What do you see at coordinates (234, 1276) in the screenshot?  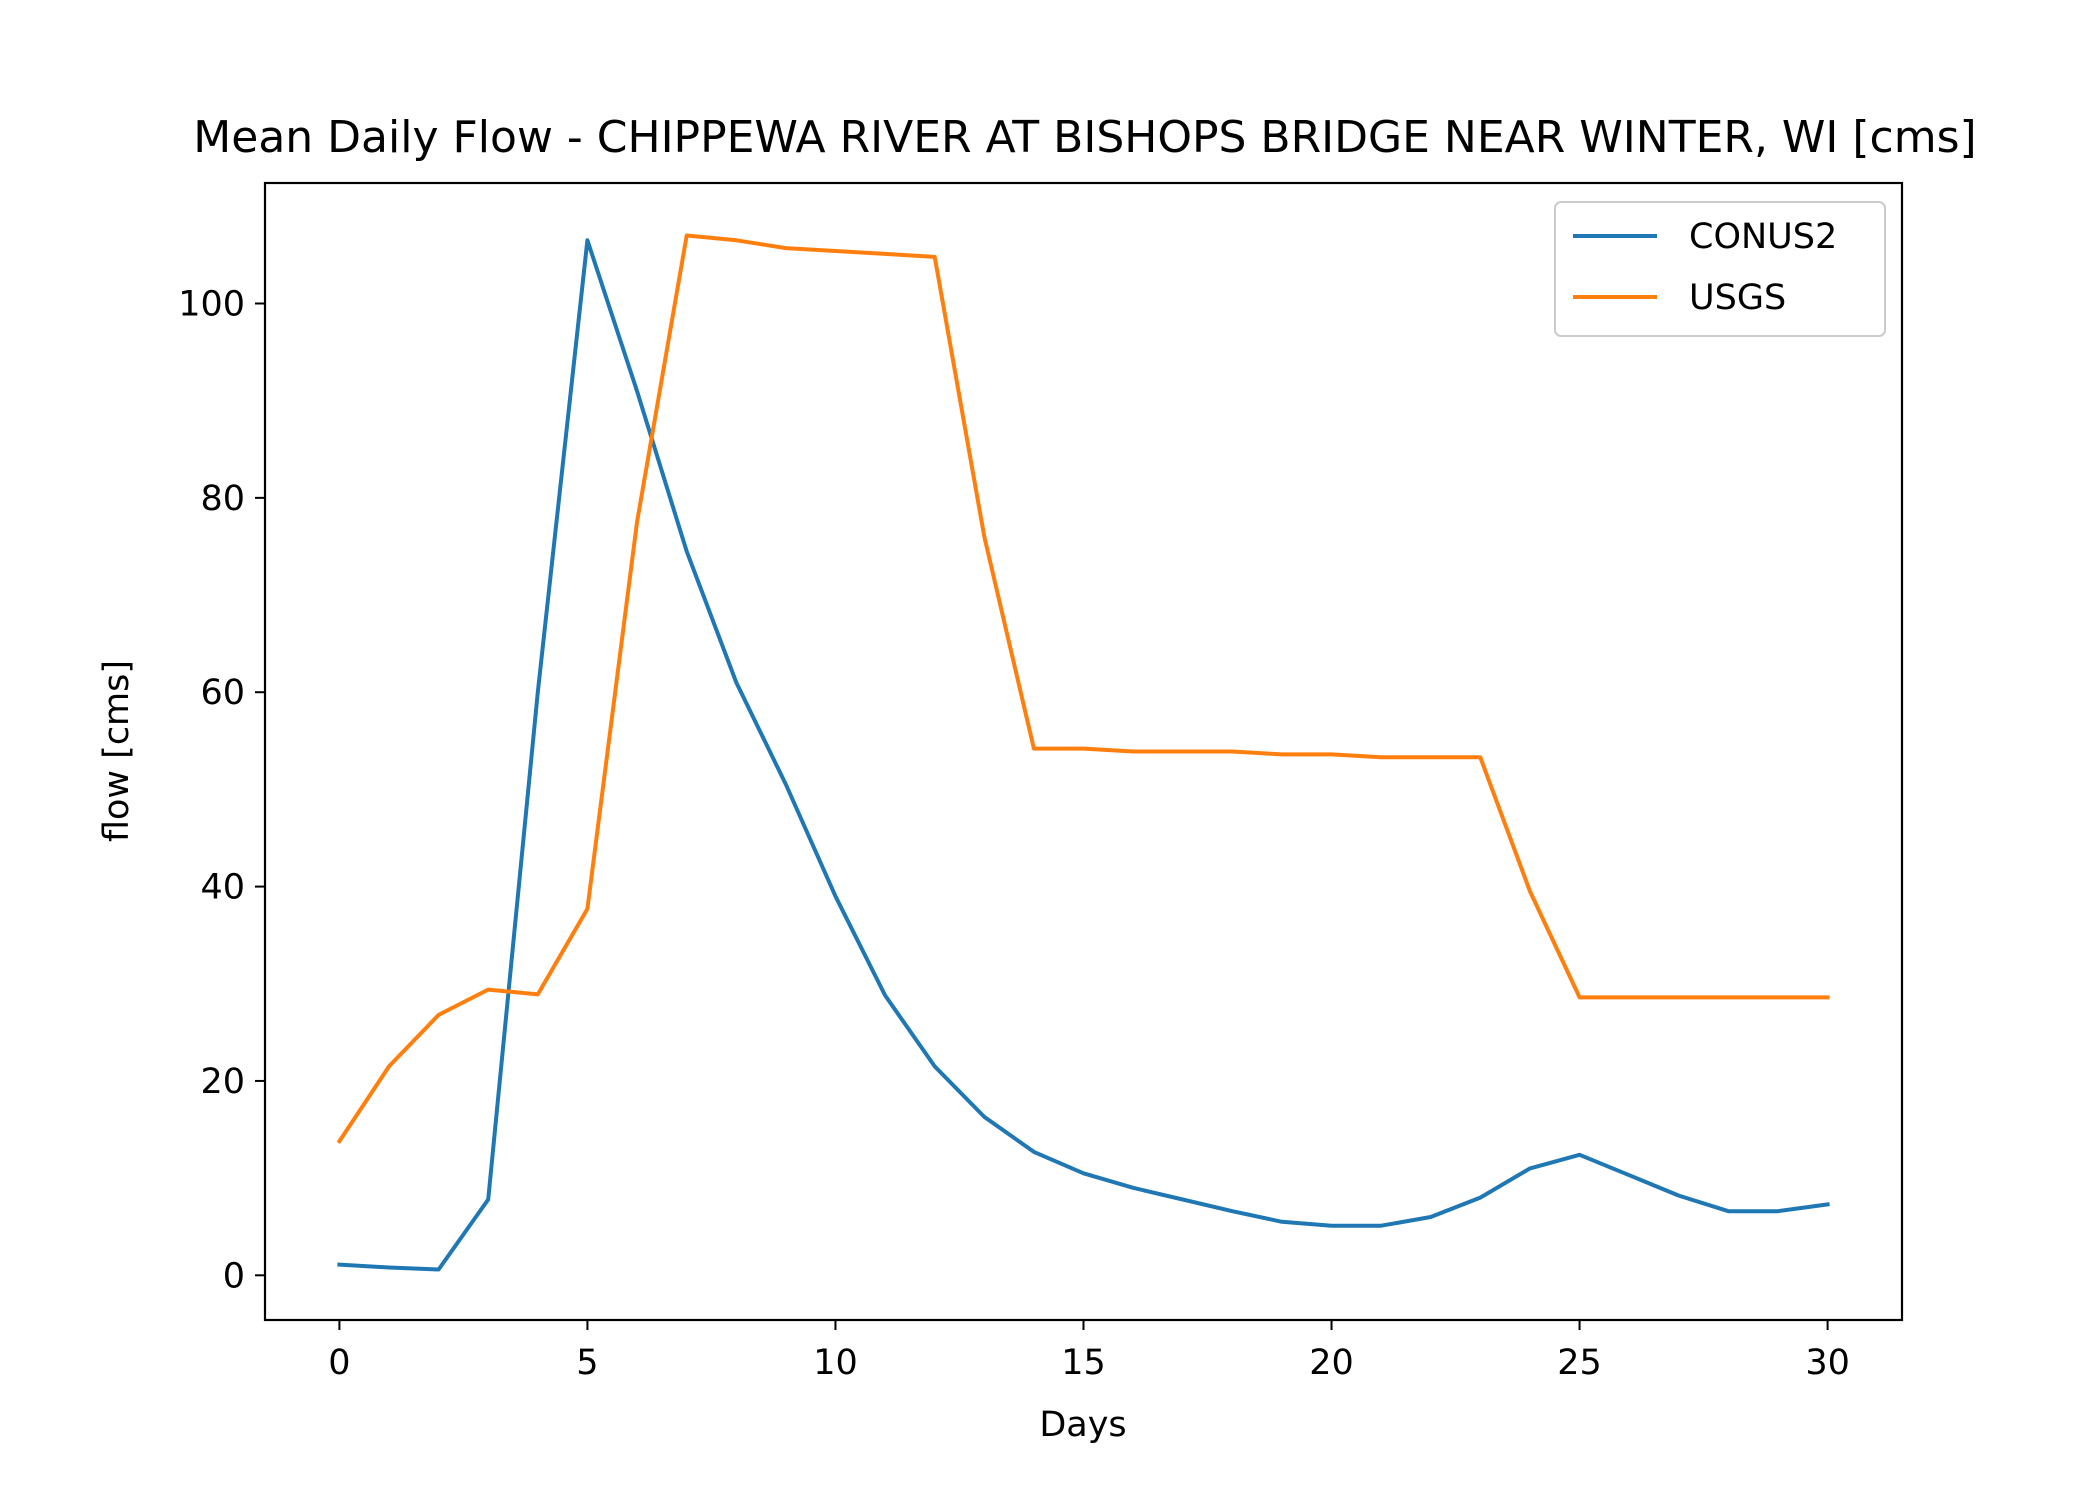 I see `y-tick-label: 0` at bounding box center [234, 1276].